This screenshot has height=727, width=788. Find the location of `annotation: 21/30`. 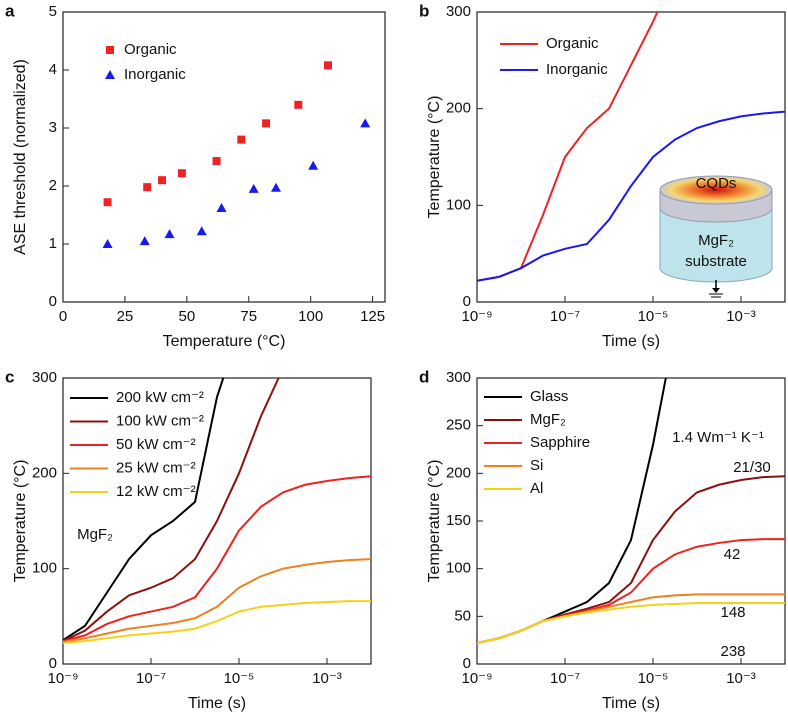

annotation: 21/30 is located at coordinates (752, 467).